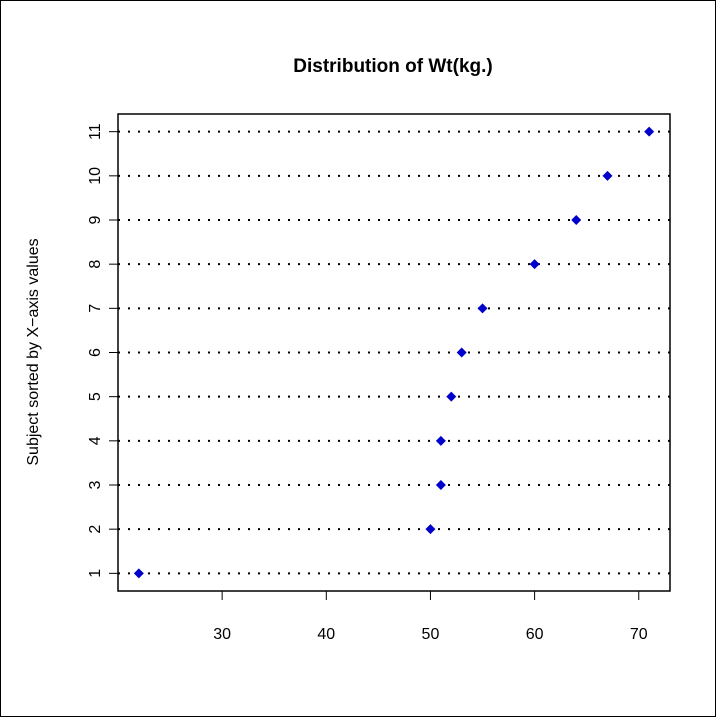 This screenshot has height=717, width=716. What do you see at coordinates (95, 440) in the screenshot?
I see `y-tick-label: 4` at bounding box center [95, 440].